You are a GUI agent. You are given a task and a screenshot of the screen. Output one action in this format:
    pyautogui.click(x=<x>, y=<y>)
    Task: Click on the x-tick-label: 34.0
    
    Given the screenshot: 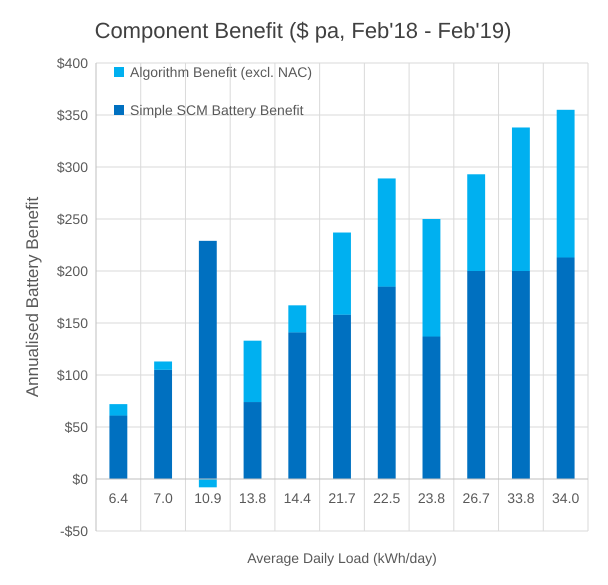 What is the action you would take?
    pyautogui.click(x=566, y=498)
    